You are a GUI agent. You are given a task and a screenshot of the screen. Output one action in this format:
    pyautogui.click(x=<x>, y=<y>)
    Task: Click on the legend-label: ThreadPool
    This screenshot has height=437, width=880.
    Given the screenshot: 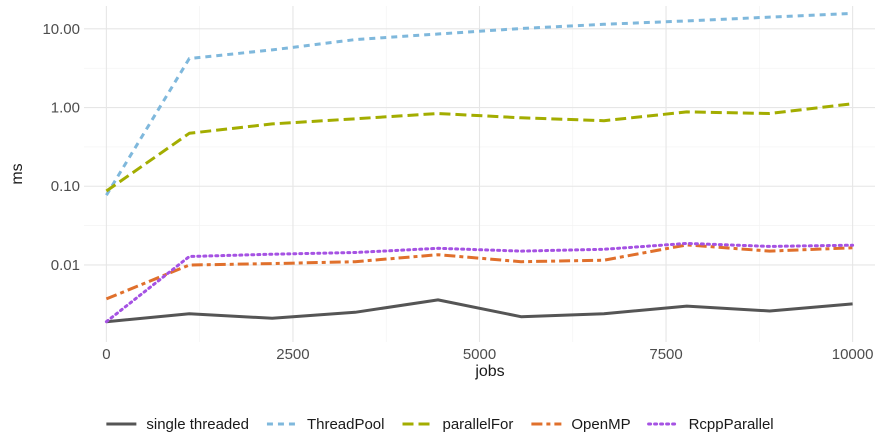 What is the action you would take?
    pyautogui.click(x=346, y=424)
    